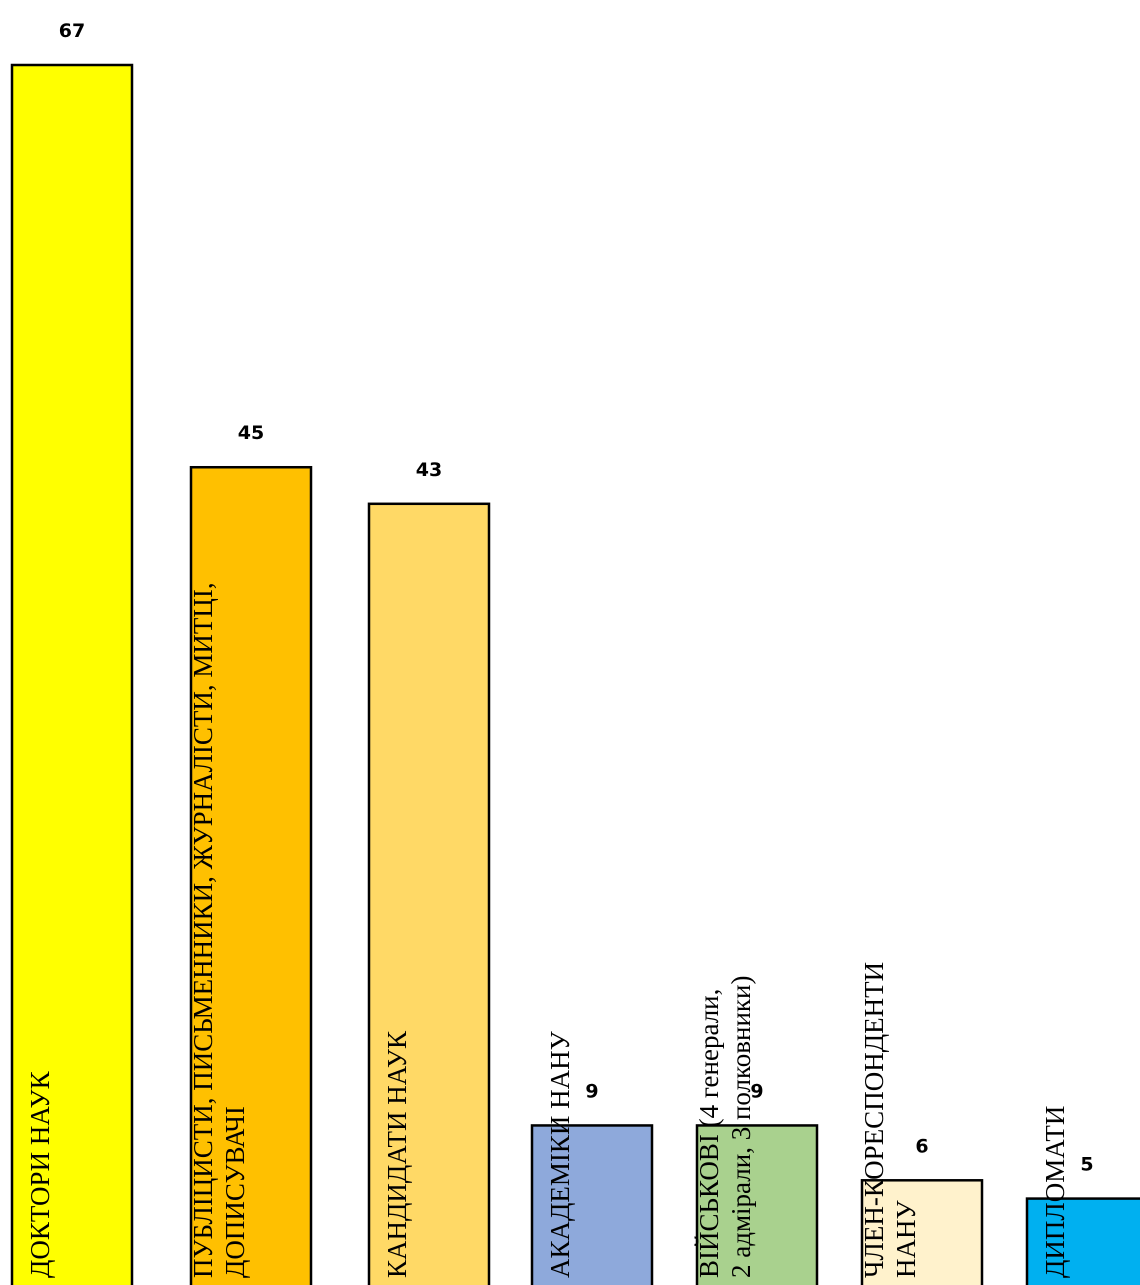 Image resolution: width=1140 pixels, height=1285 pixels. I want to click on category-label-6-line-1: ЧЛЕН-КОРЕСПОНДЕНТИ, so click(874, 1120).